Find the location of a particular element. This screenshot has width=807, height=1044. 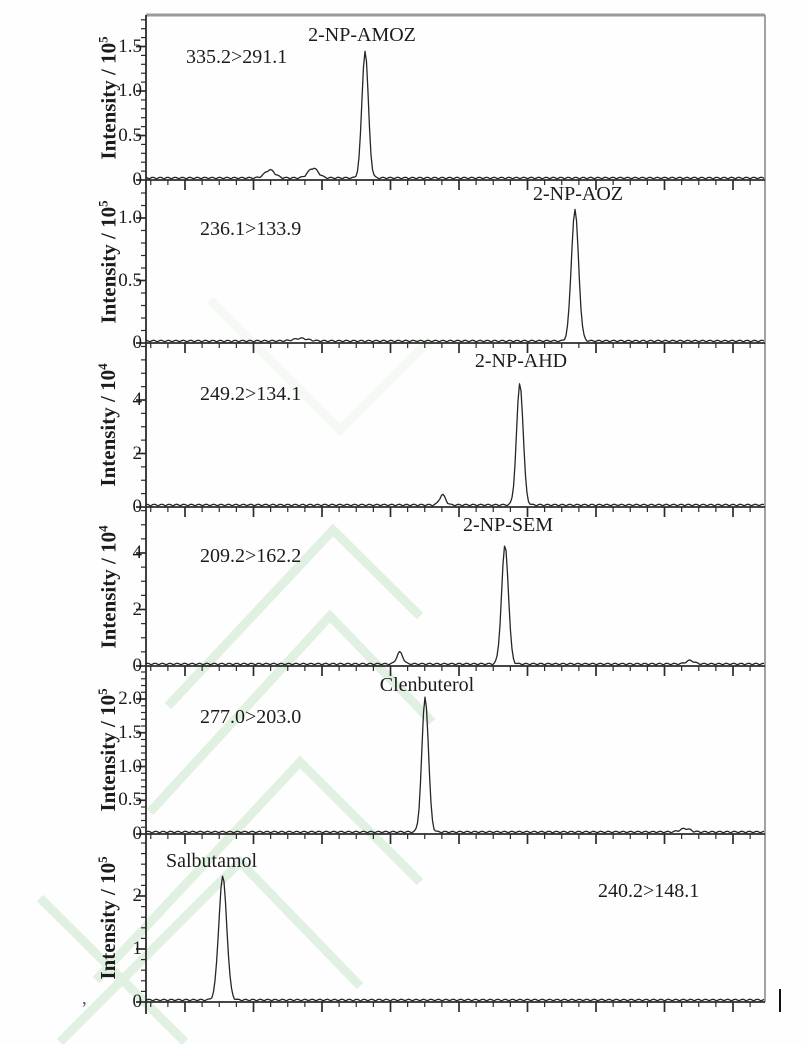

transition-label: 209.2>162.2 is located at coordinates (251, 556).